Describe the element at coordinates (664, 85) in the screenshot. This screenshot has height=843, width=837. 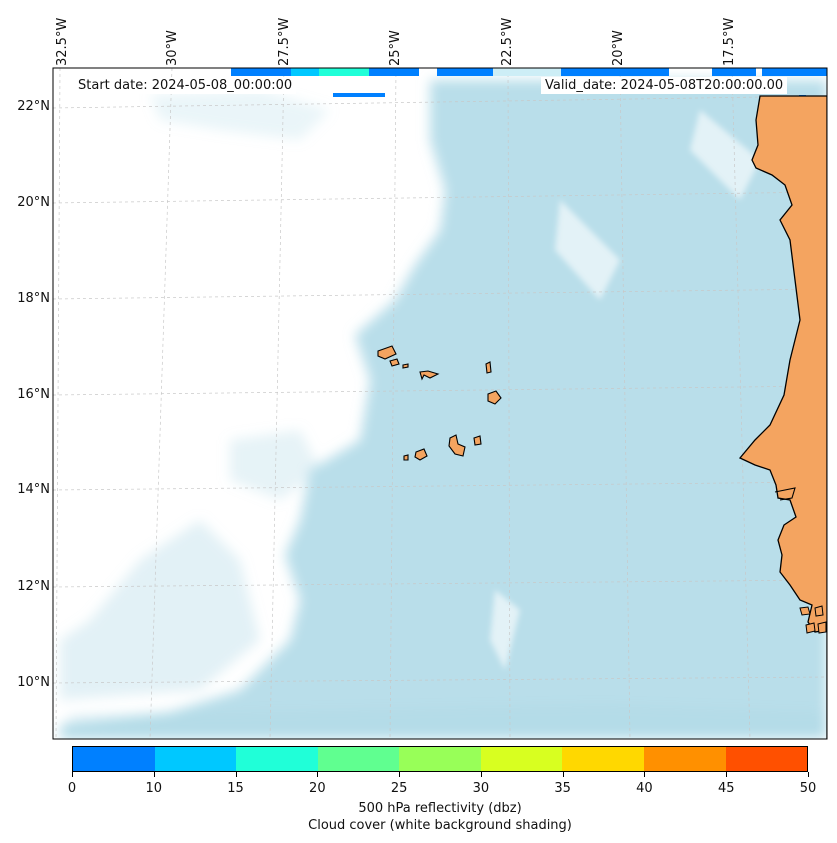
I see `valid-date-label: Valid_date: 2024-05-08T20:00:00.00` at that location.